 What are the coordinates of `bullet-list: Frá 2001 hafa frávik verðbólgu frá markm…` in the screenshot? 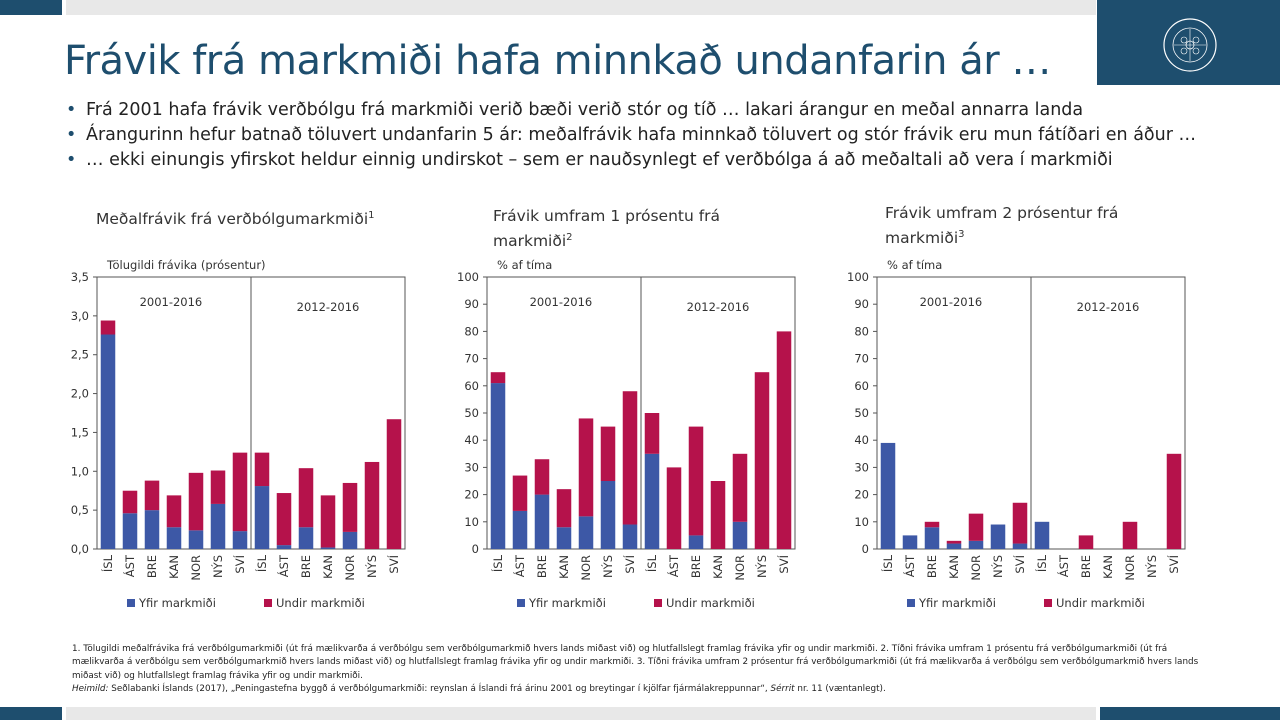 It's located at (664, 135).